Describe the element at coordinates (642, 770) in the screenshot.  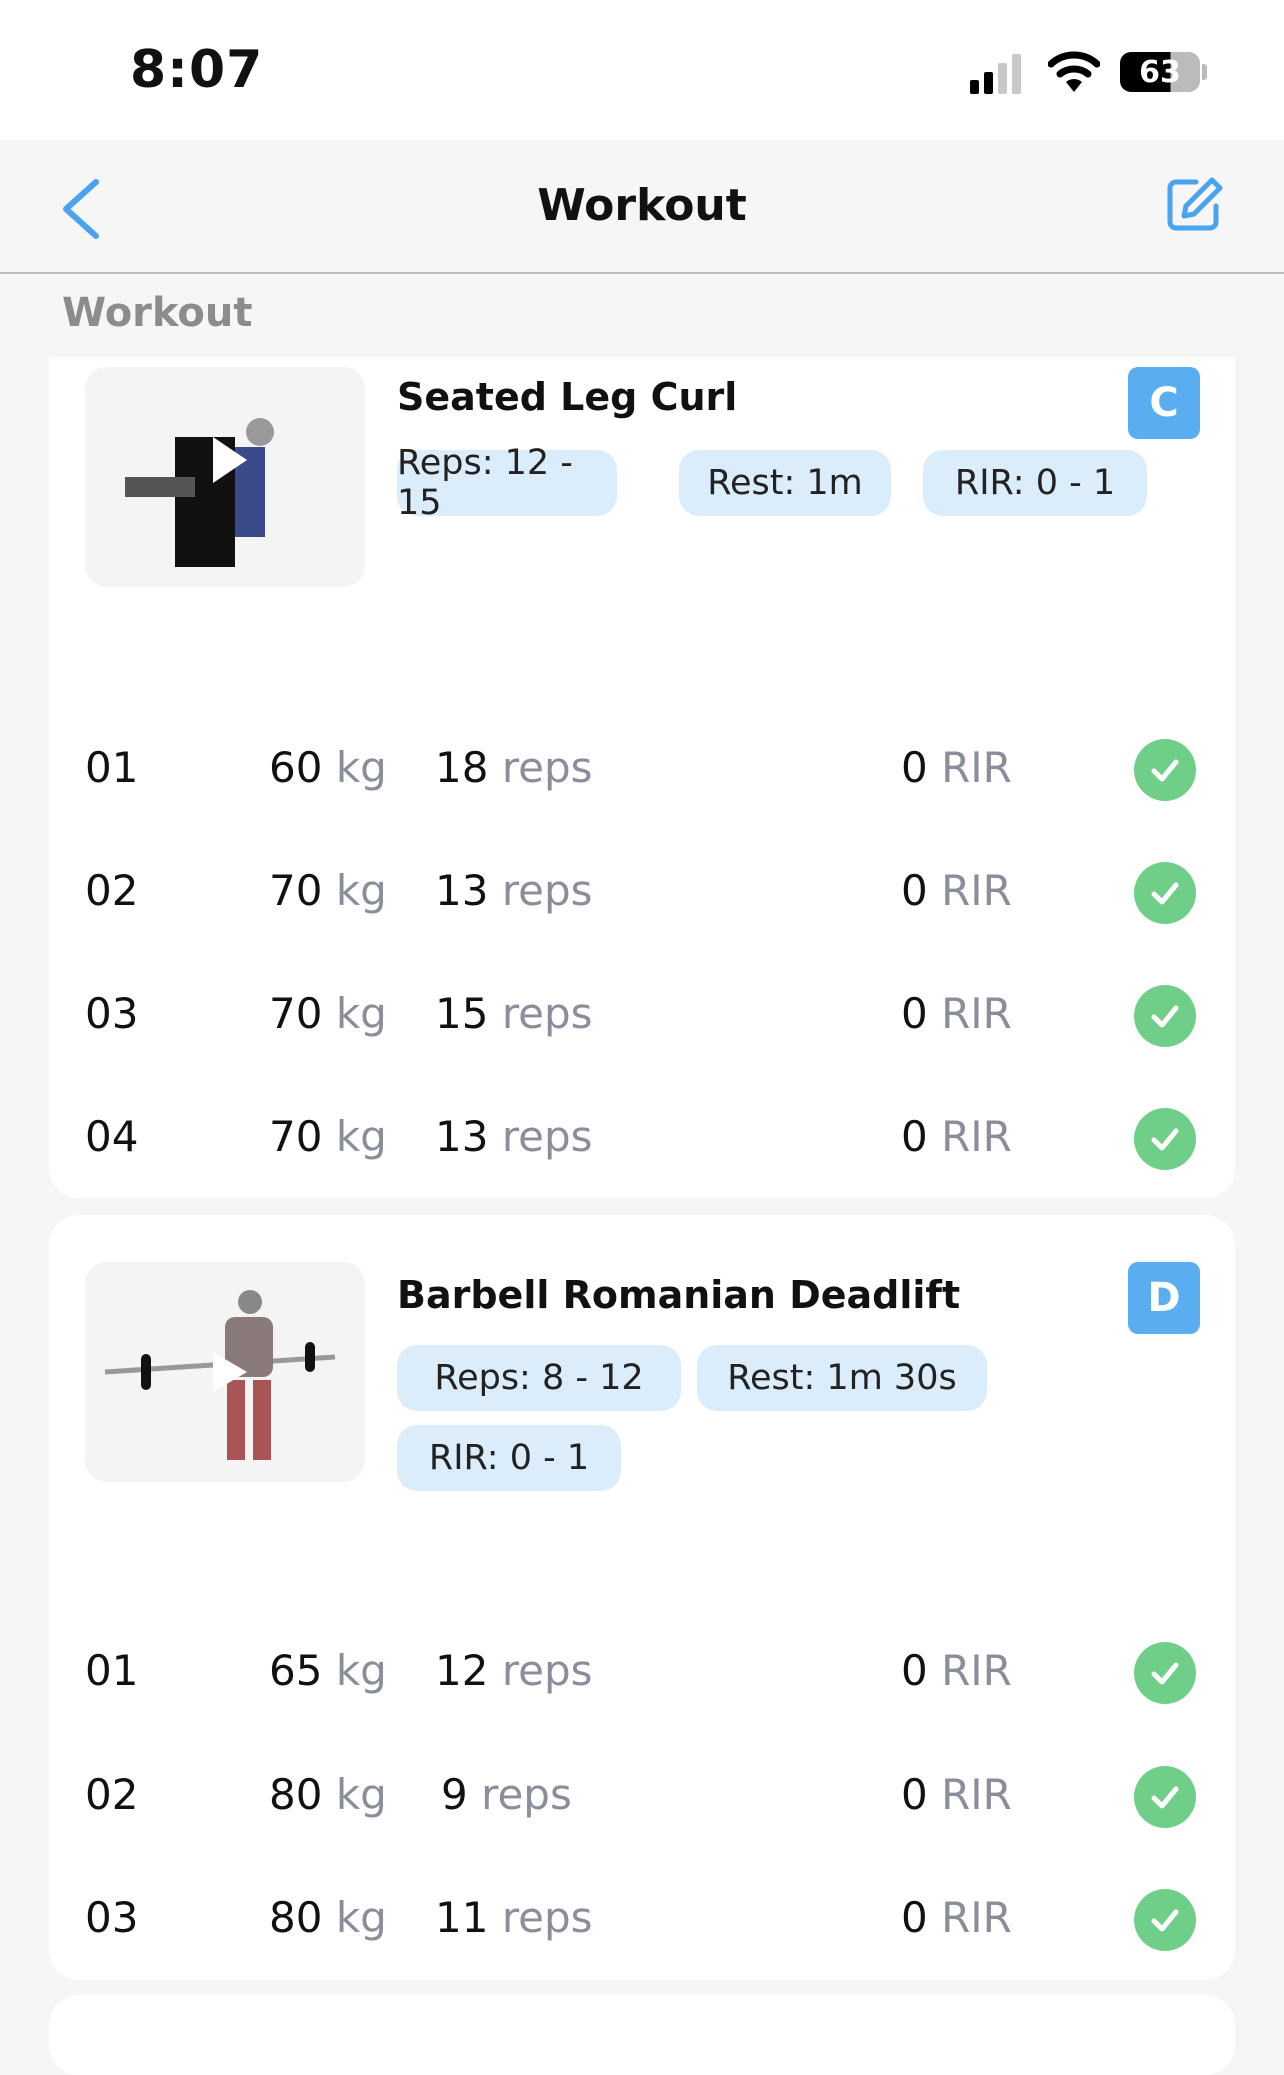
I see `set-row: 01 60 kg 18 reps 0 RIR` at that location.